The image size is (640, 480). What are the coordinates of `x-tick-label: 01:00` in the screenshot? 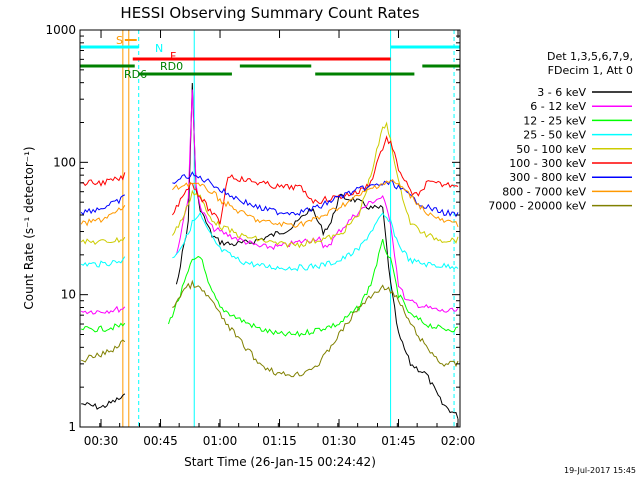 It's located at (220, 441).